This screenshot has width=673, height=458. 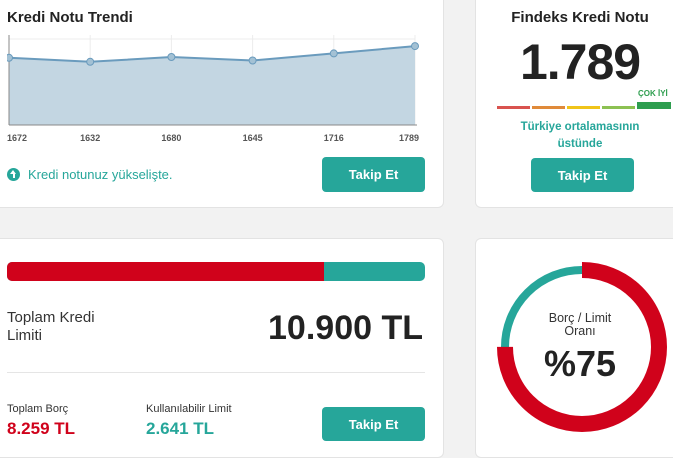 What do you see at coordinates (580, 318) in the screenshot?
I see `ratio-label-line1: Borç / Limit` at bounding box center [580, 318].